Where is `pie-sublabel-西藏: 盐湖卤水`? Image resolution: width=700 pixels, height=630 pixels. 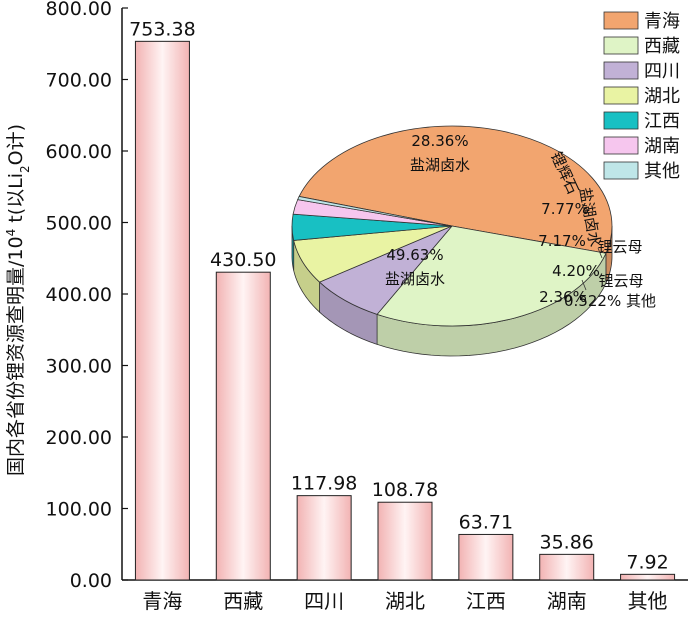
pie-sublabel-西藏: 盐湖卤水 is located at coordinates (440, 165).